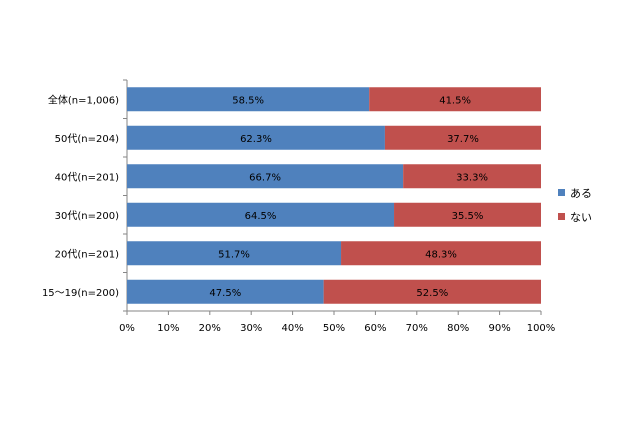 The width and height of the screenshot is (640, 426). I want to click on x-tick-label: 40%, so click(292, 328).